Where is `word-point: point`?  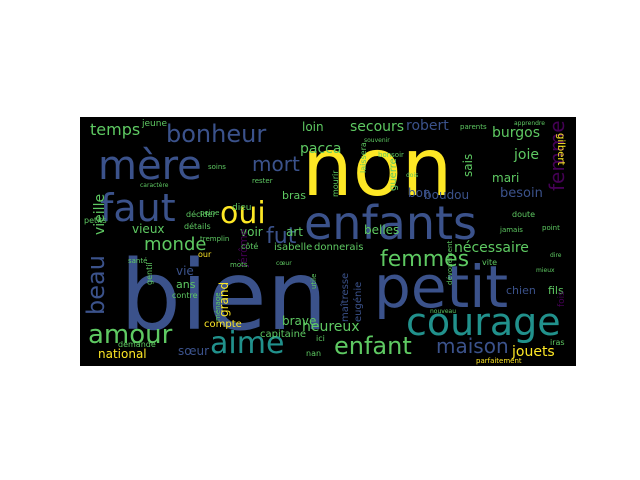 word-point: point is located at coordinates (551, 228).